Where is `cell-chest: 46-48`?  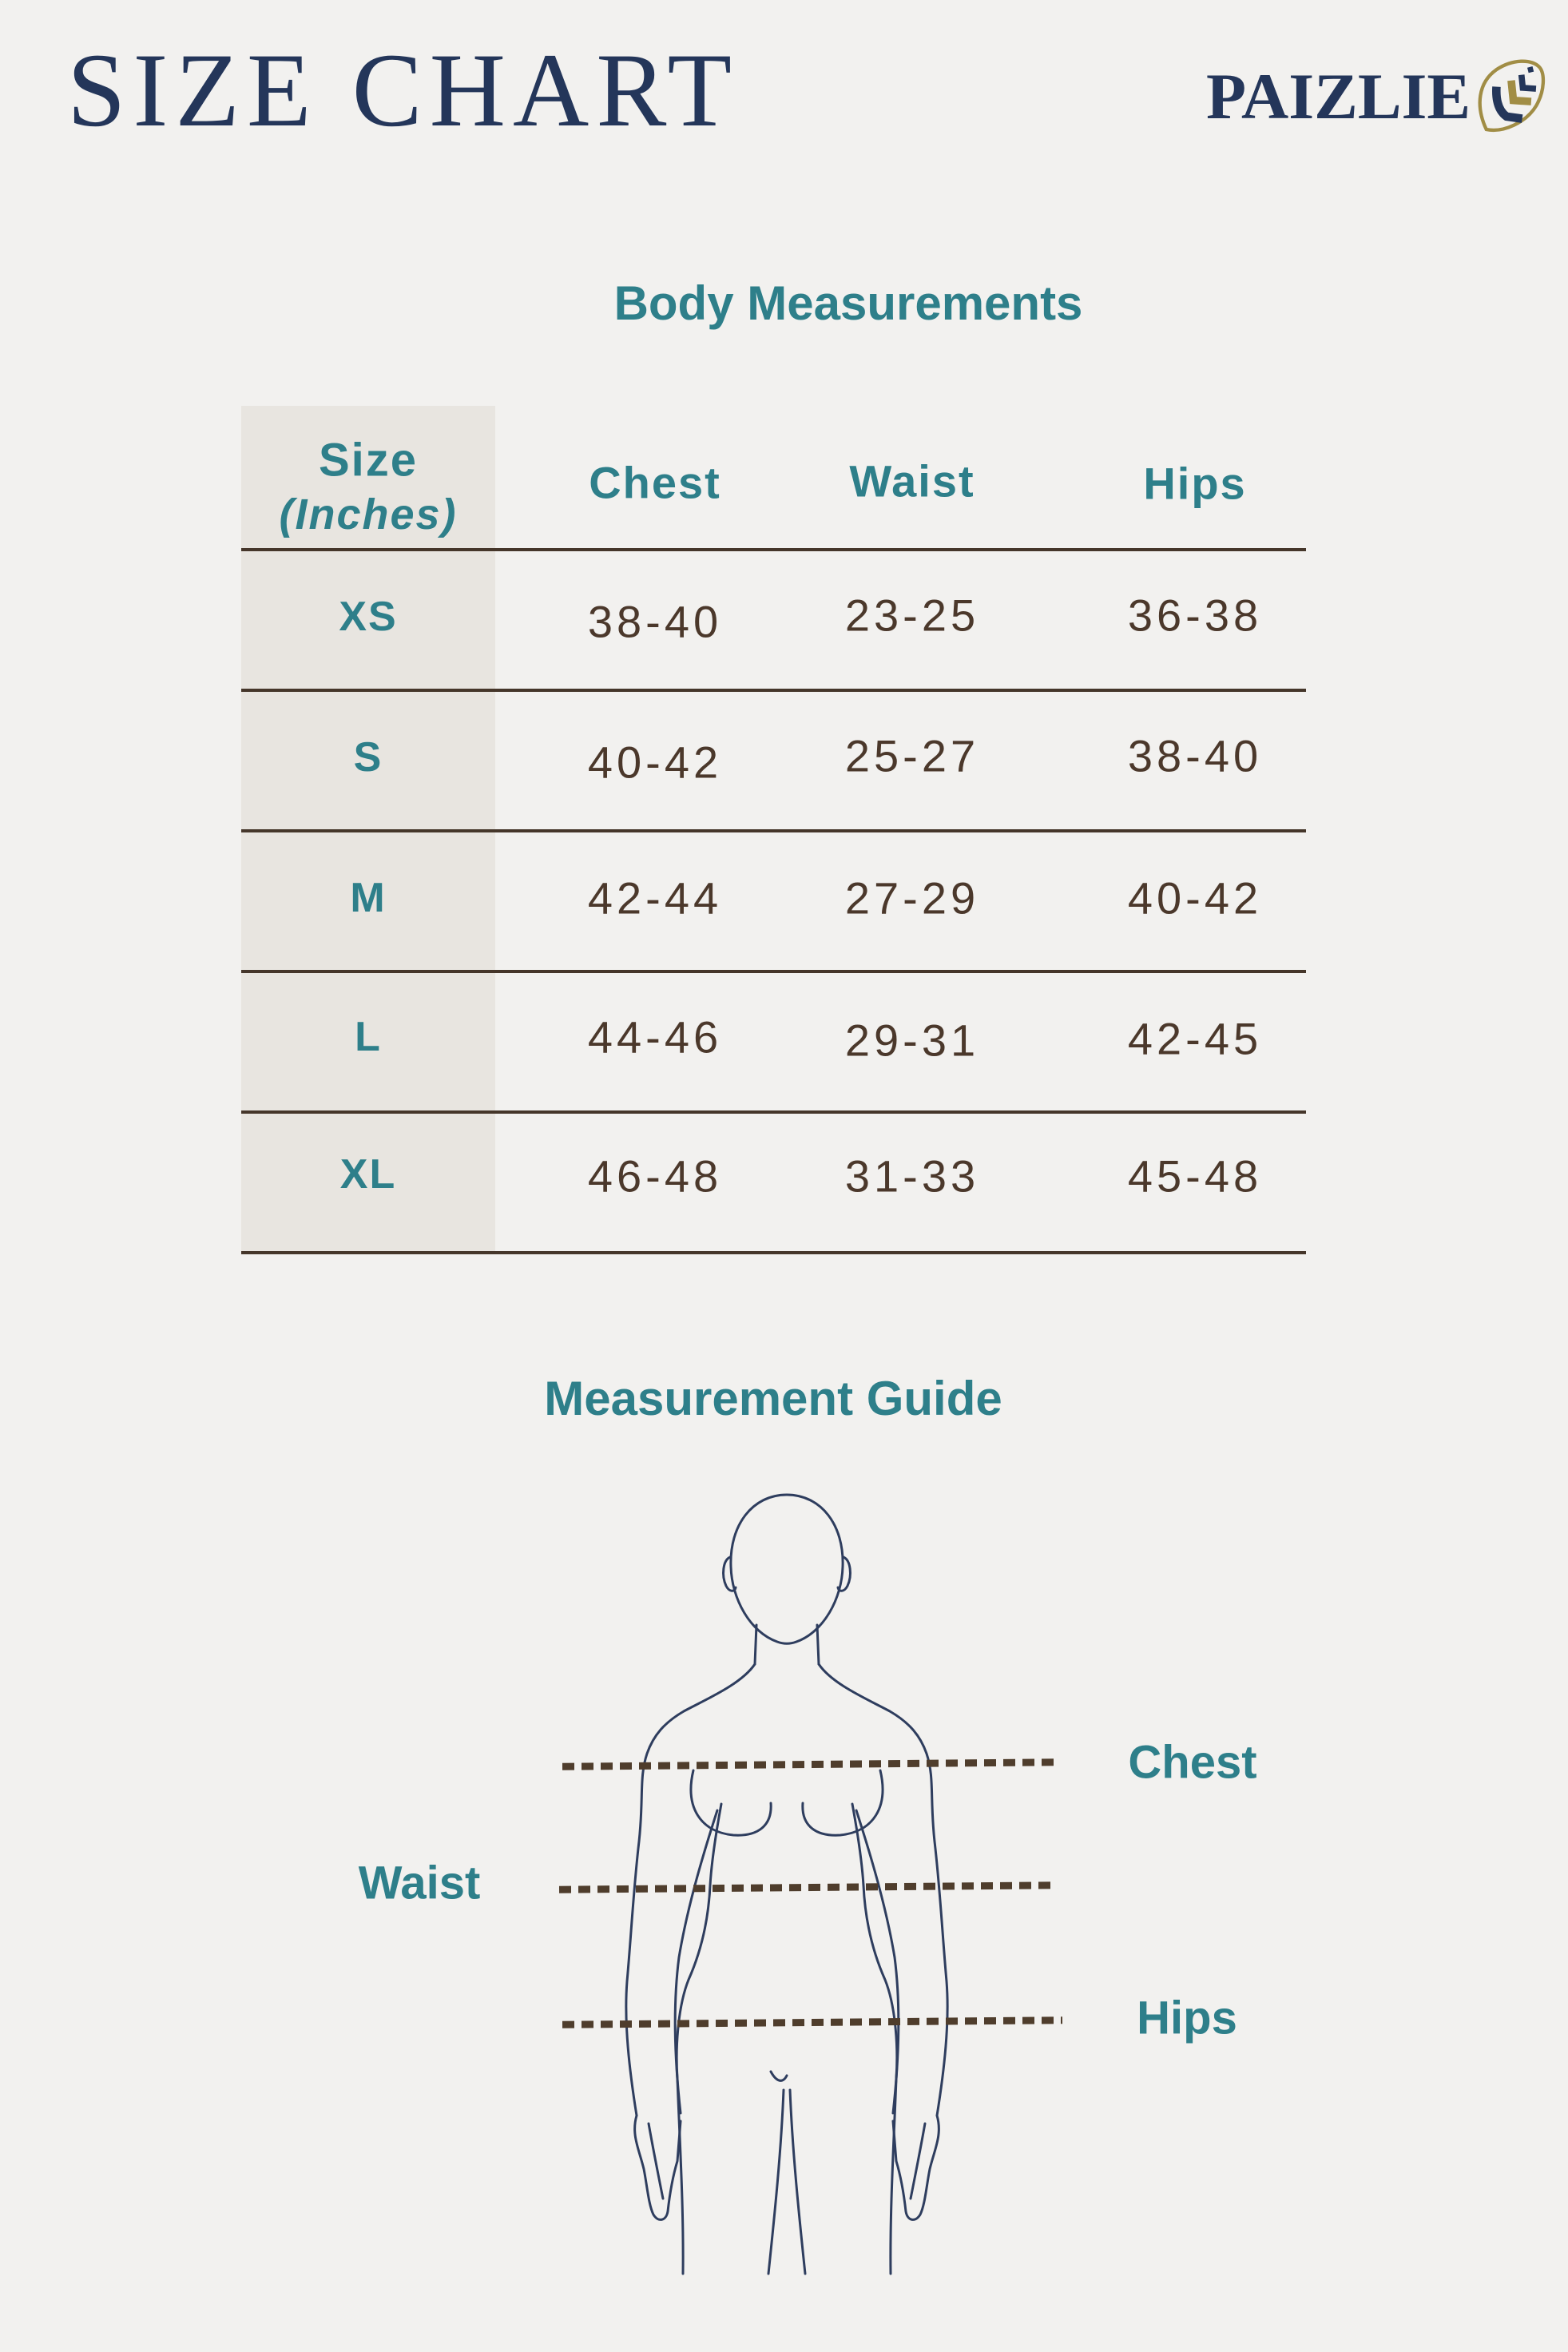
cell-chest: 46-48 is located at coordinates (655, 1176).